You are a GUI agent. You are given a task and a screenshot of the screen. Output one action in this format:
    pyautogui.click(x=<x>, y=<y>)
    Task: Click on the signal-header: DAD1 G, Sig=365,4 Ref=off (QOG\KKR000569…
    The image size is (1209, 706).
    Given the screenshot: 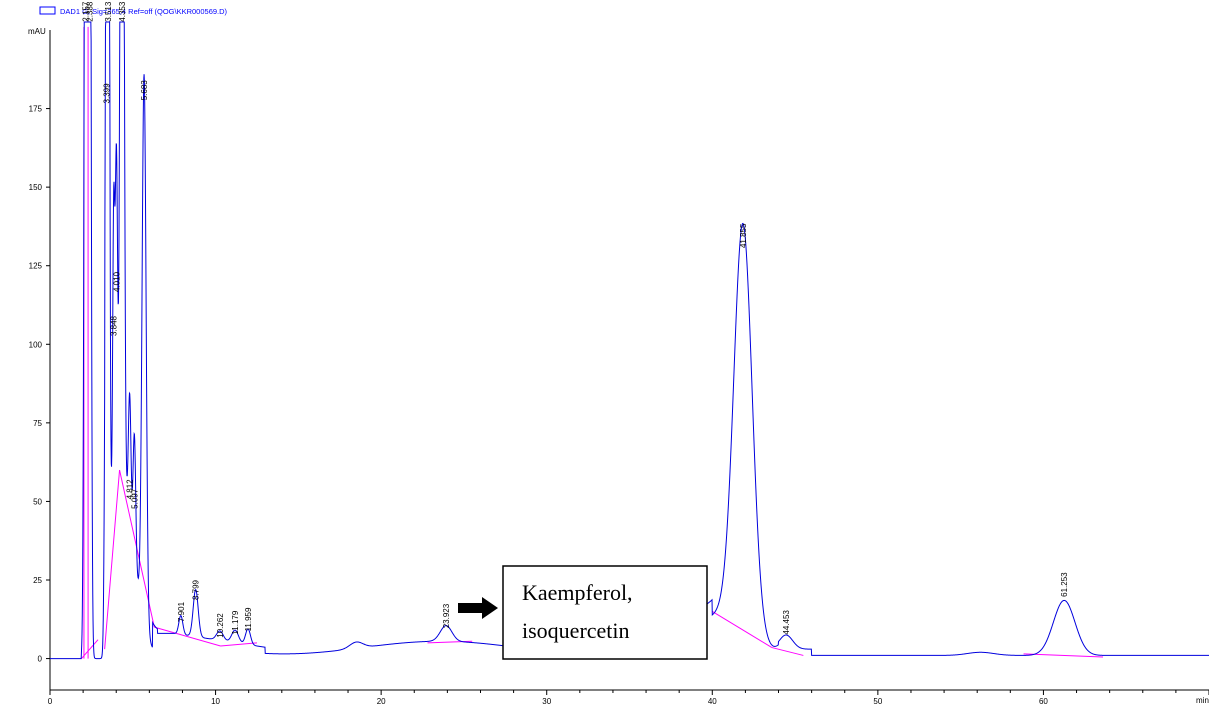 What is the action you would take?
    pyautogui.click(x=144, y=11)
    